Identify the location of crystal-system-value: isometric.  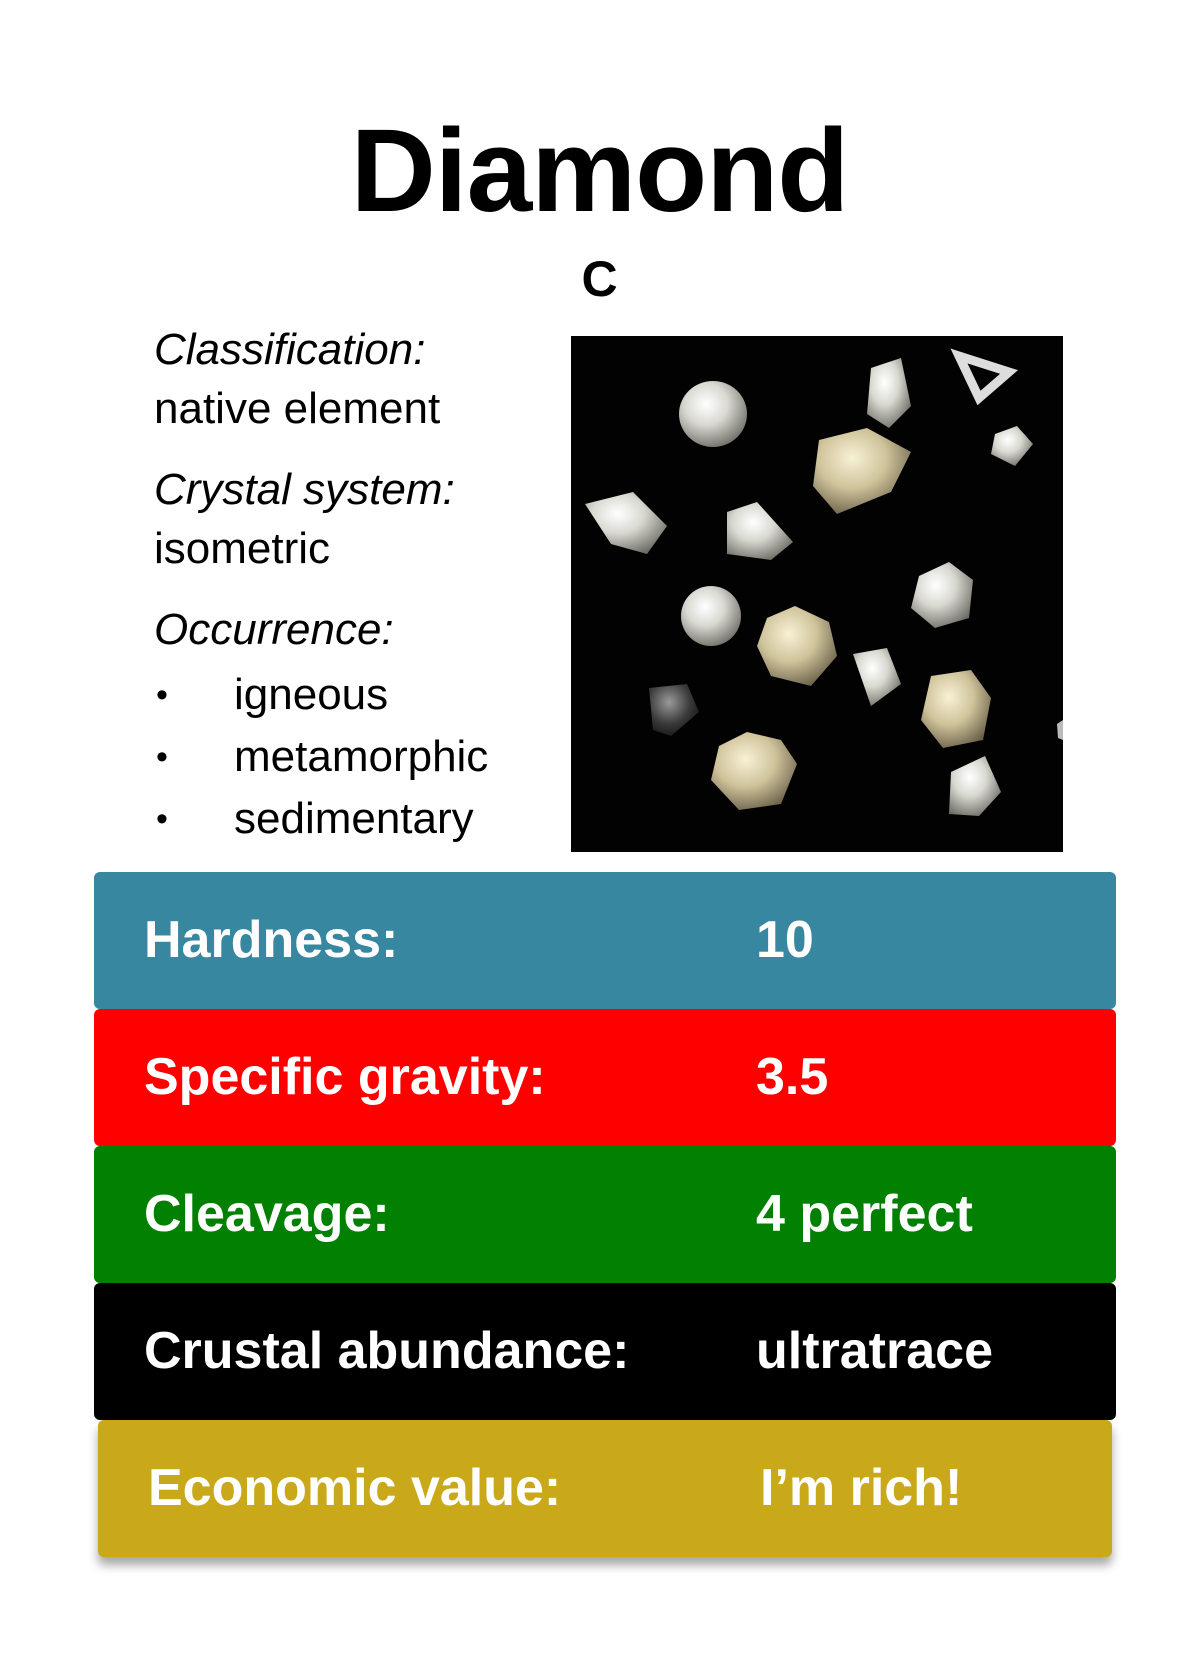
(242, 548).